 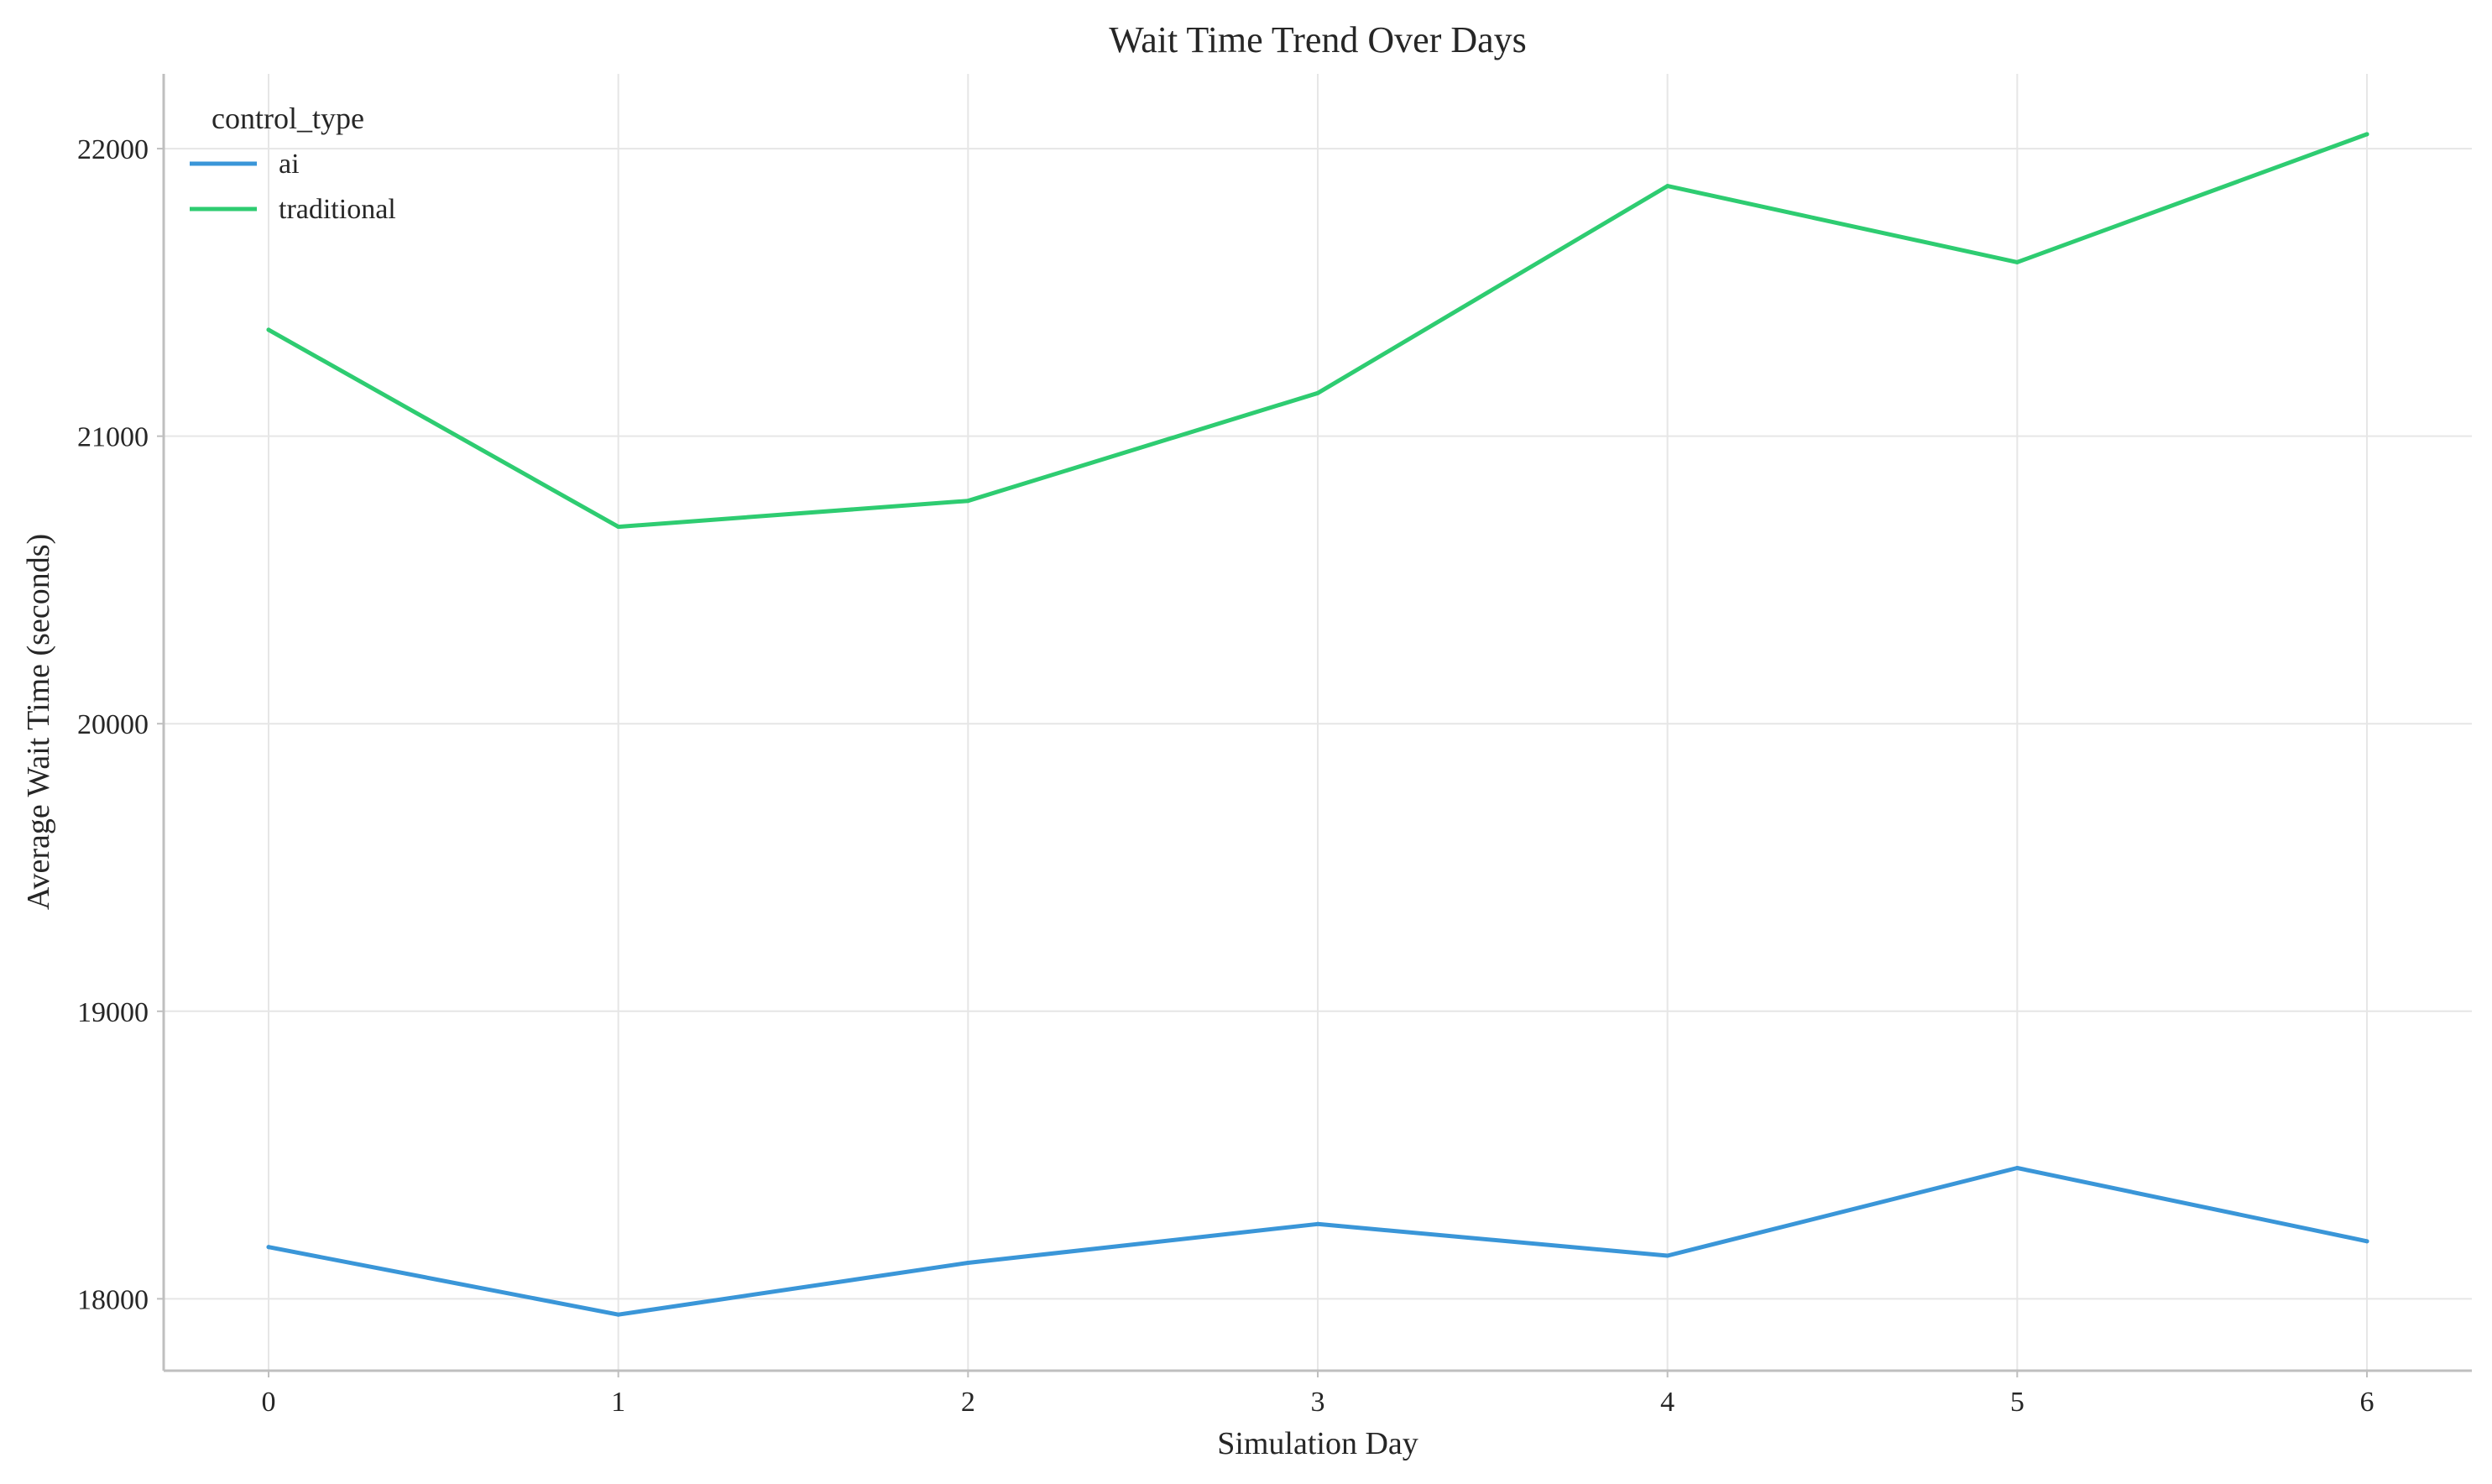 What do you see at coordinates (289, 164) in the screenshot?
I see `legend-label-ai: ai` at bounding box center [289, 164].